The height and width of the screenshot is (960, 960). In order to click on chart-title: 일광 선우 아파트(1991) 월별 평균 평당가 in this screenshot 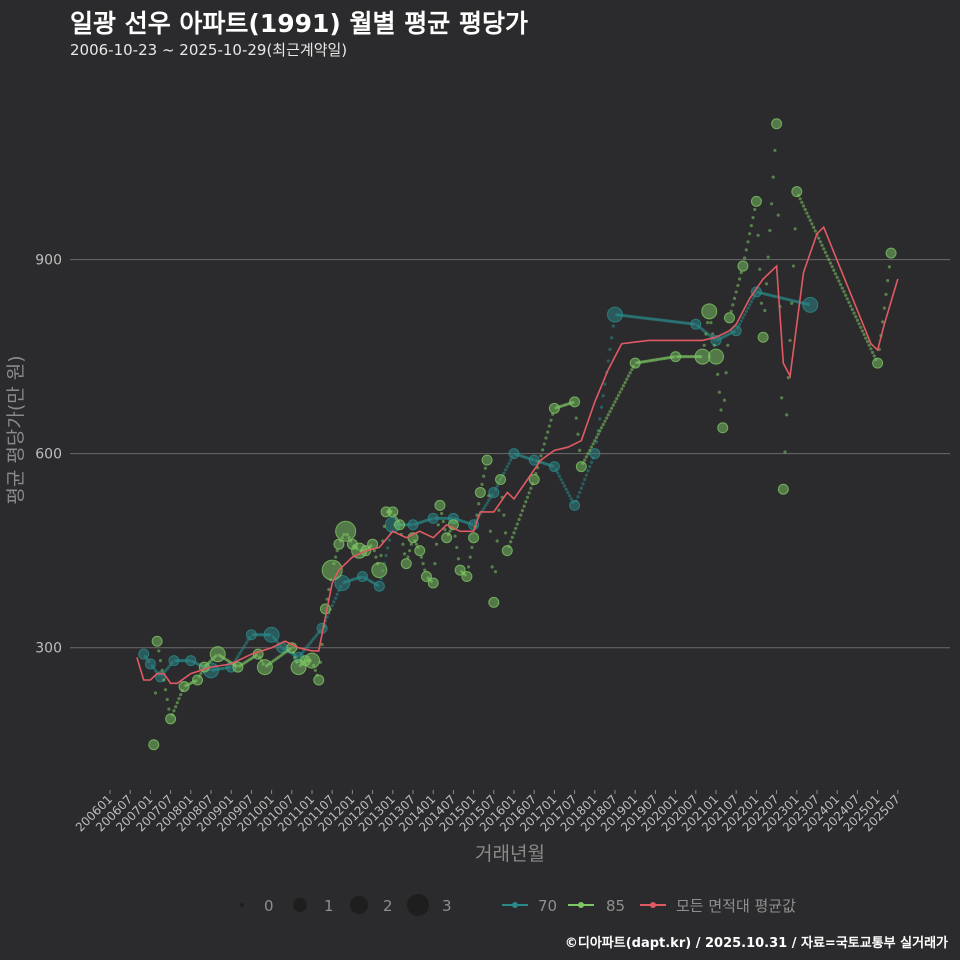, I will do `click(299, 23)`.